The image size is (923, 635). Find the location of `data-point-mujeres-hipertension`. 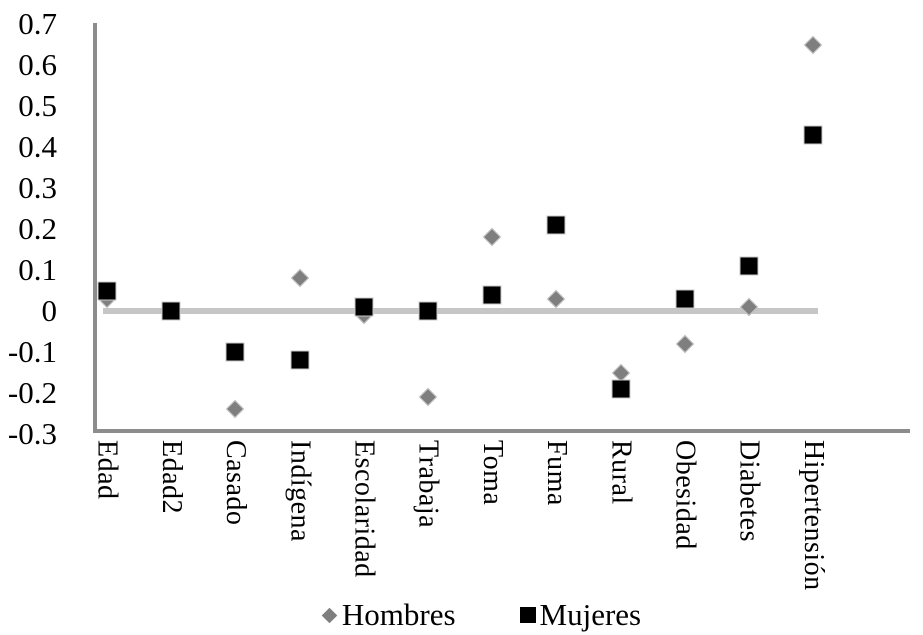

data-point-mujeres-hipertension is located at coordinates (813, 135).